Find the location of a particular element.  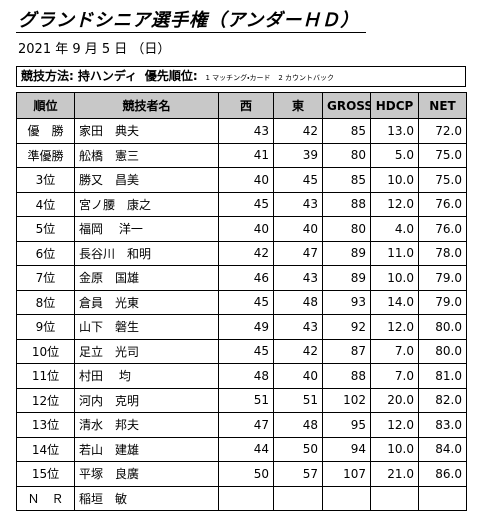

table-row: 7位 金原 国雄 46 43 89 10.0 79.0 is located at coordinates (241, 278).